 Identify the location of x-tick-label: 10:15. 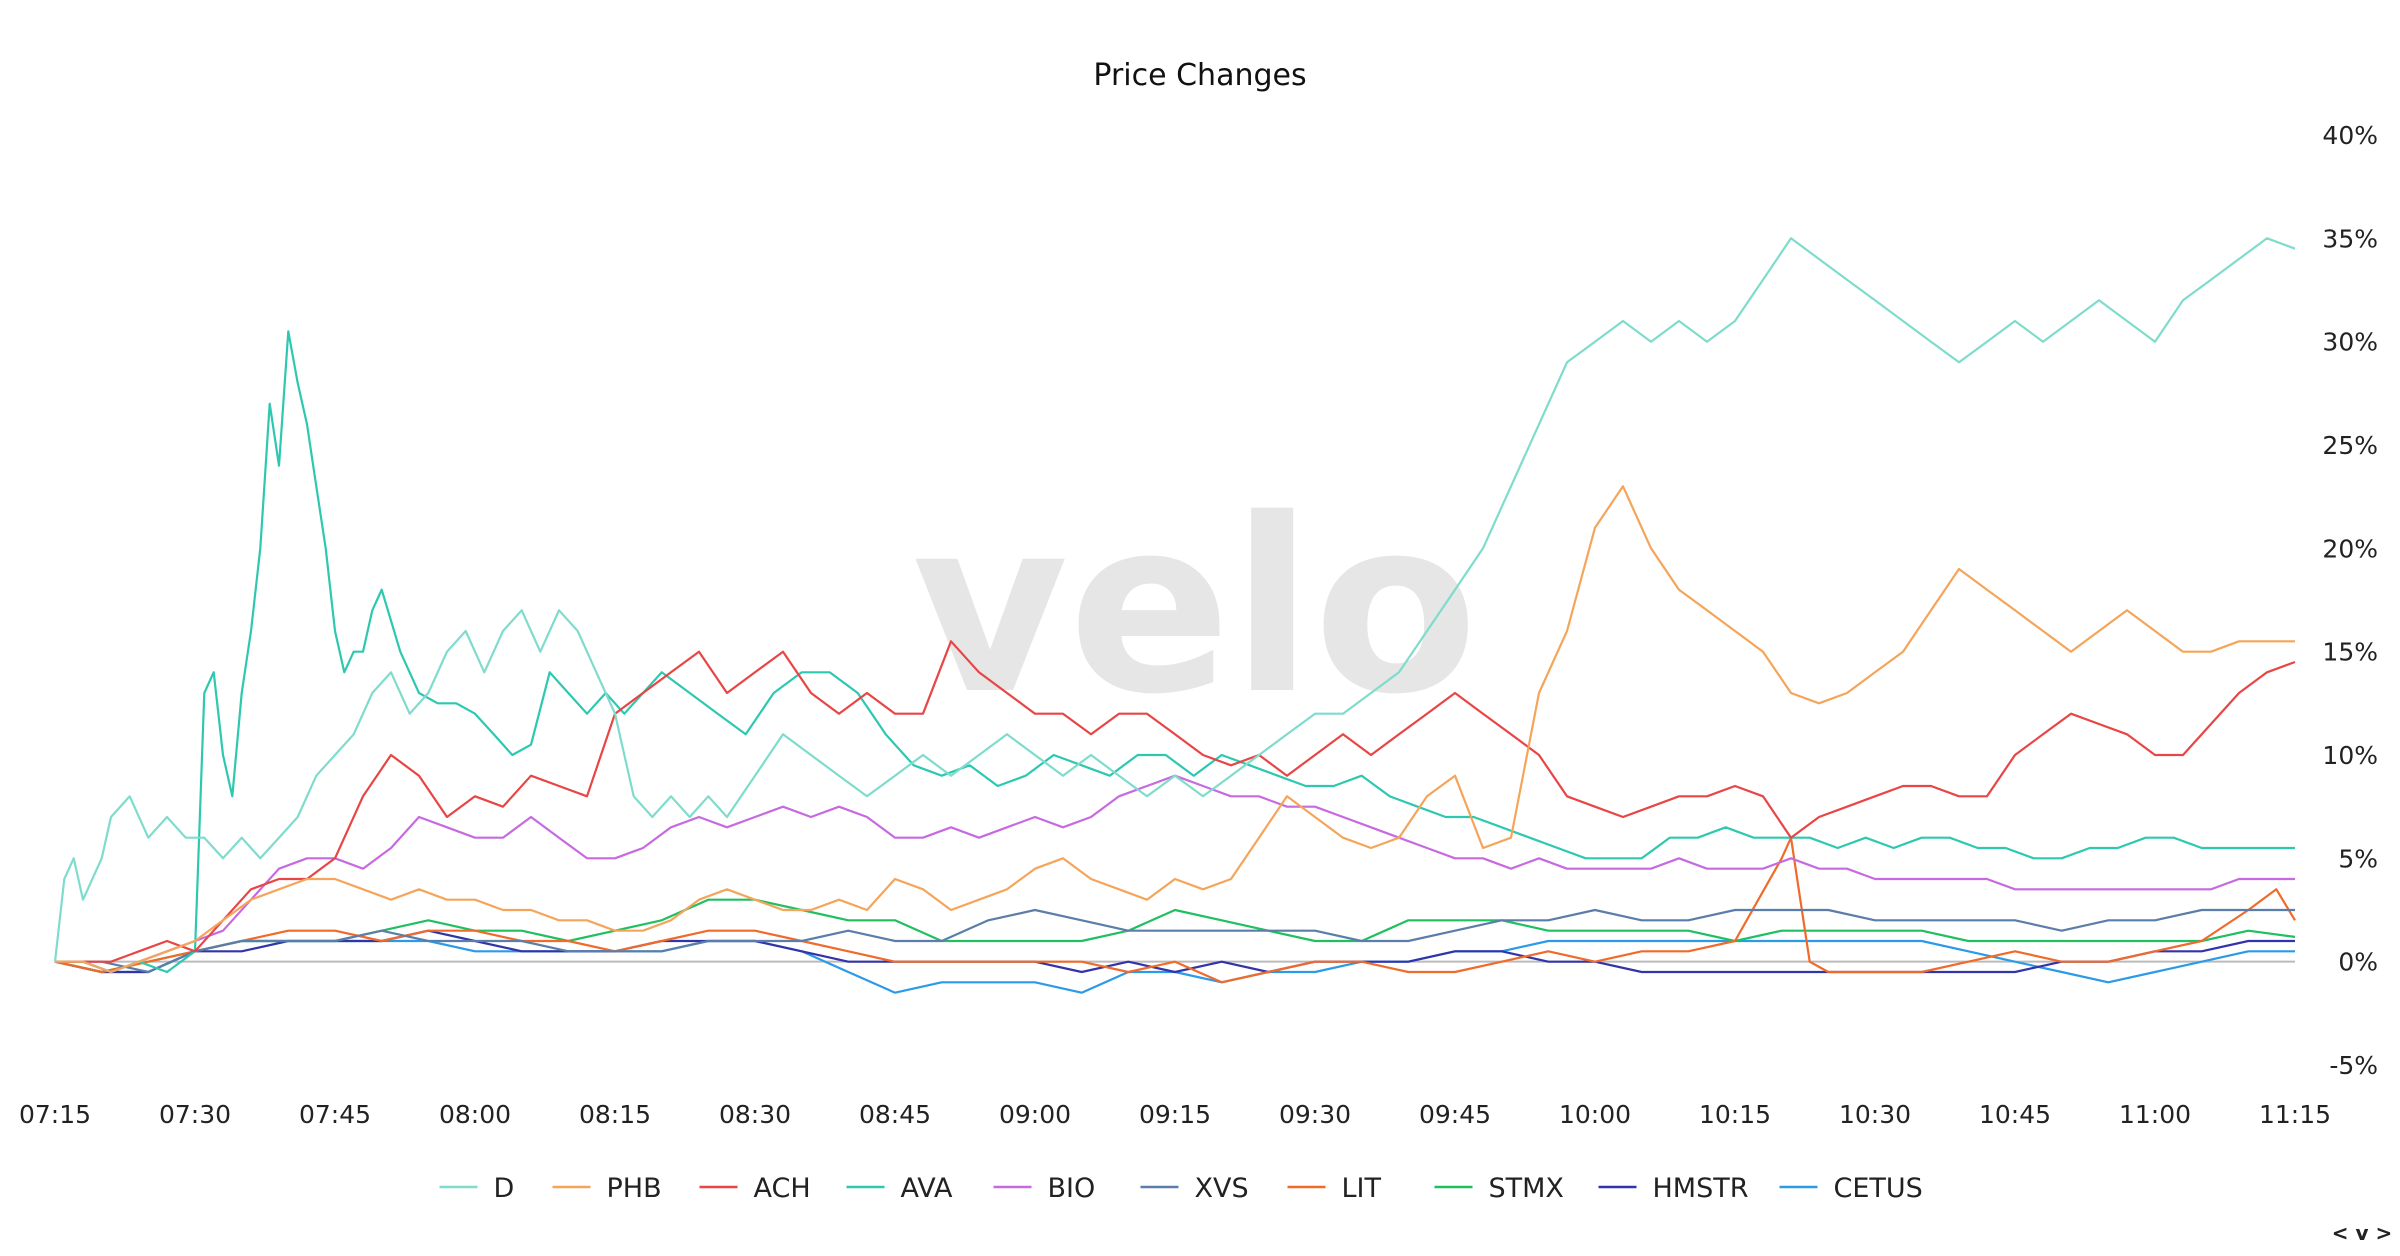
(1735, 1114).